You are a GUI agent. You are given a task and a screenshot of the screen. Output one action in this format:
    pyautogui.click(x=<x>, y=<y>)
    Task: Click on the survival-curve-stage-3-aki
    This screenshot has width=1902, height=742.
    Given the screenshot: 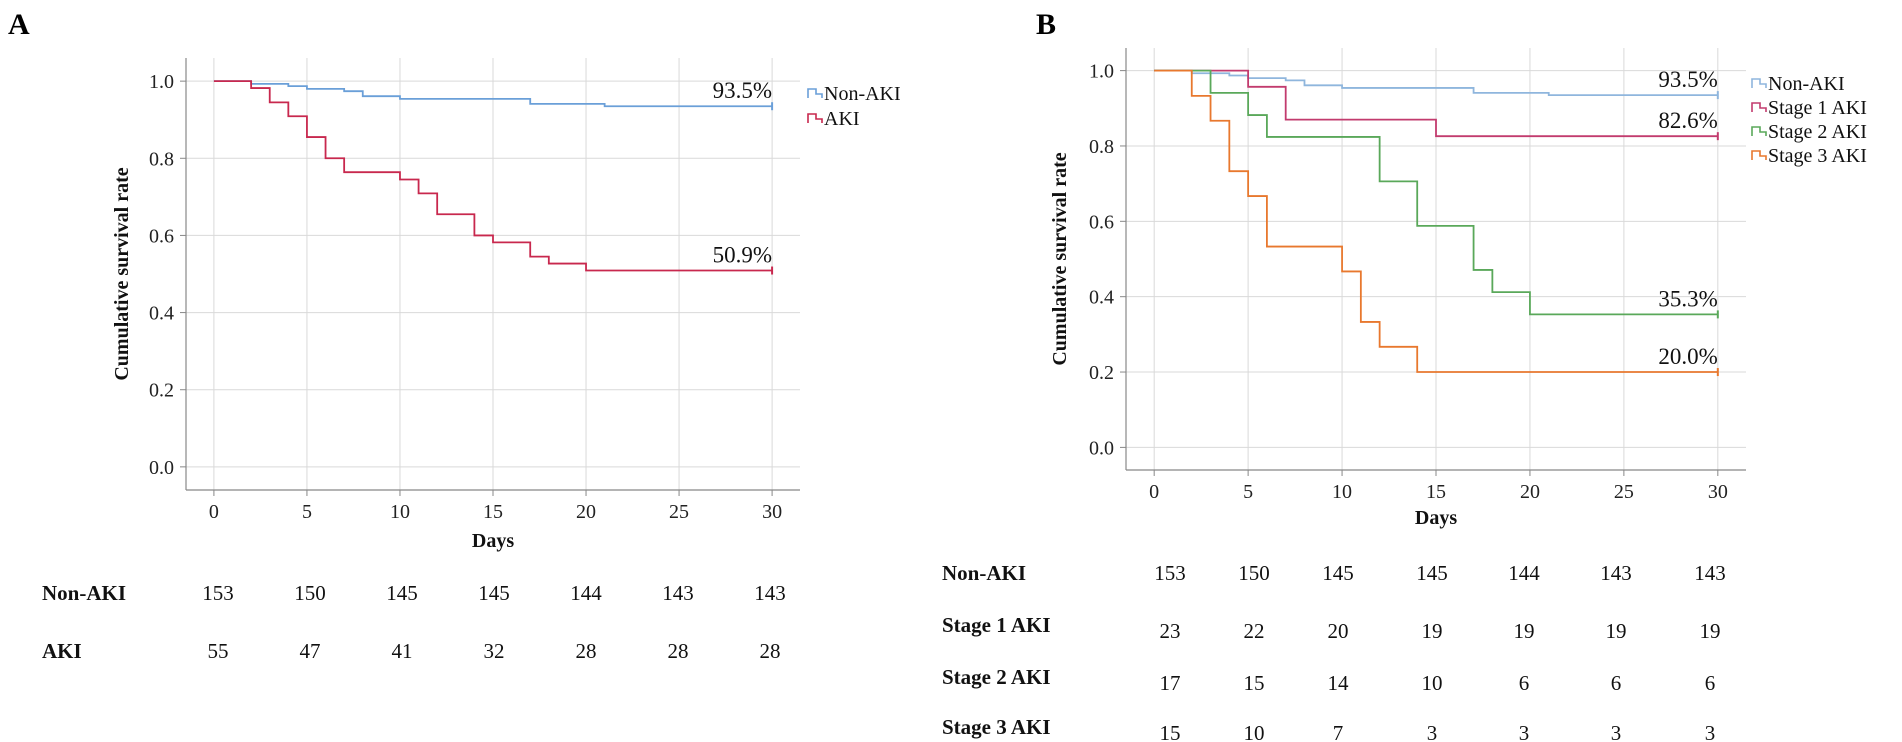 What is the action you would take?
    pyautogui.click(x=1436, y=221)
    